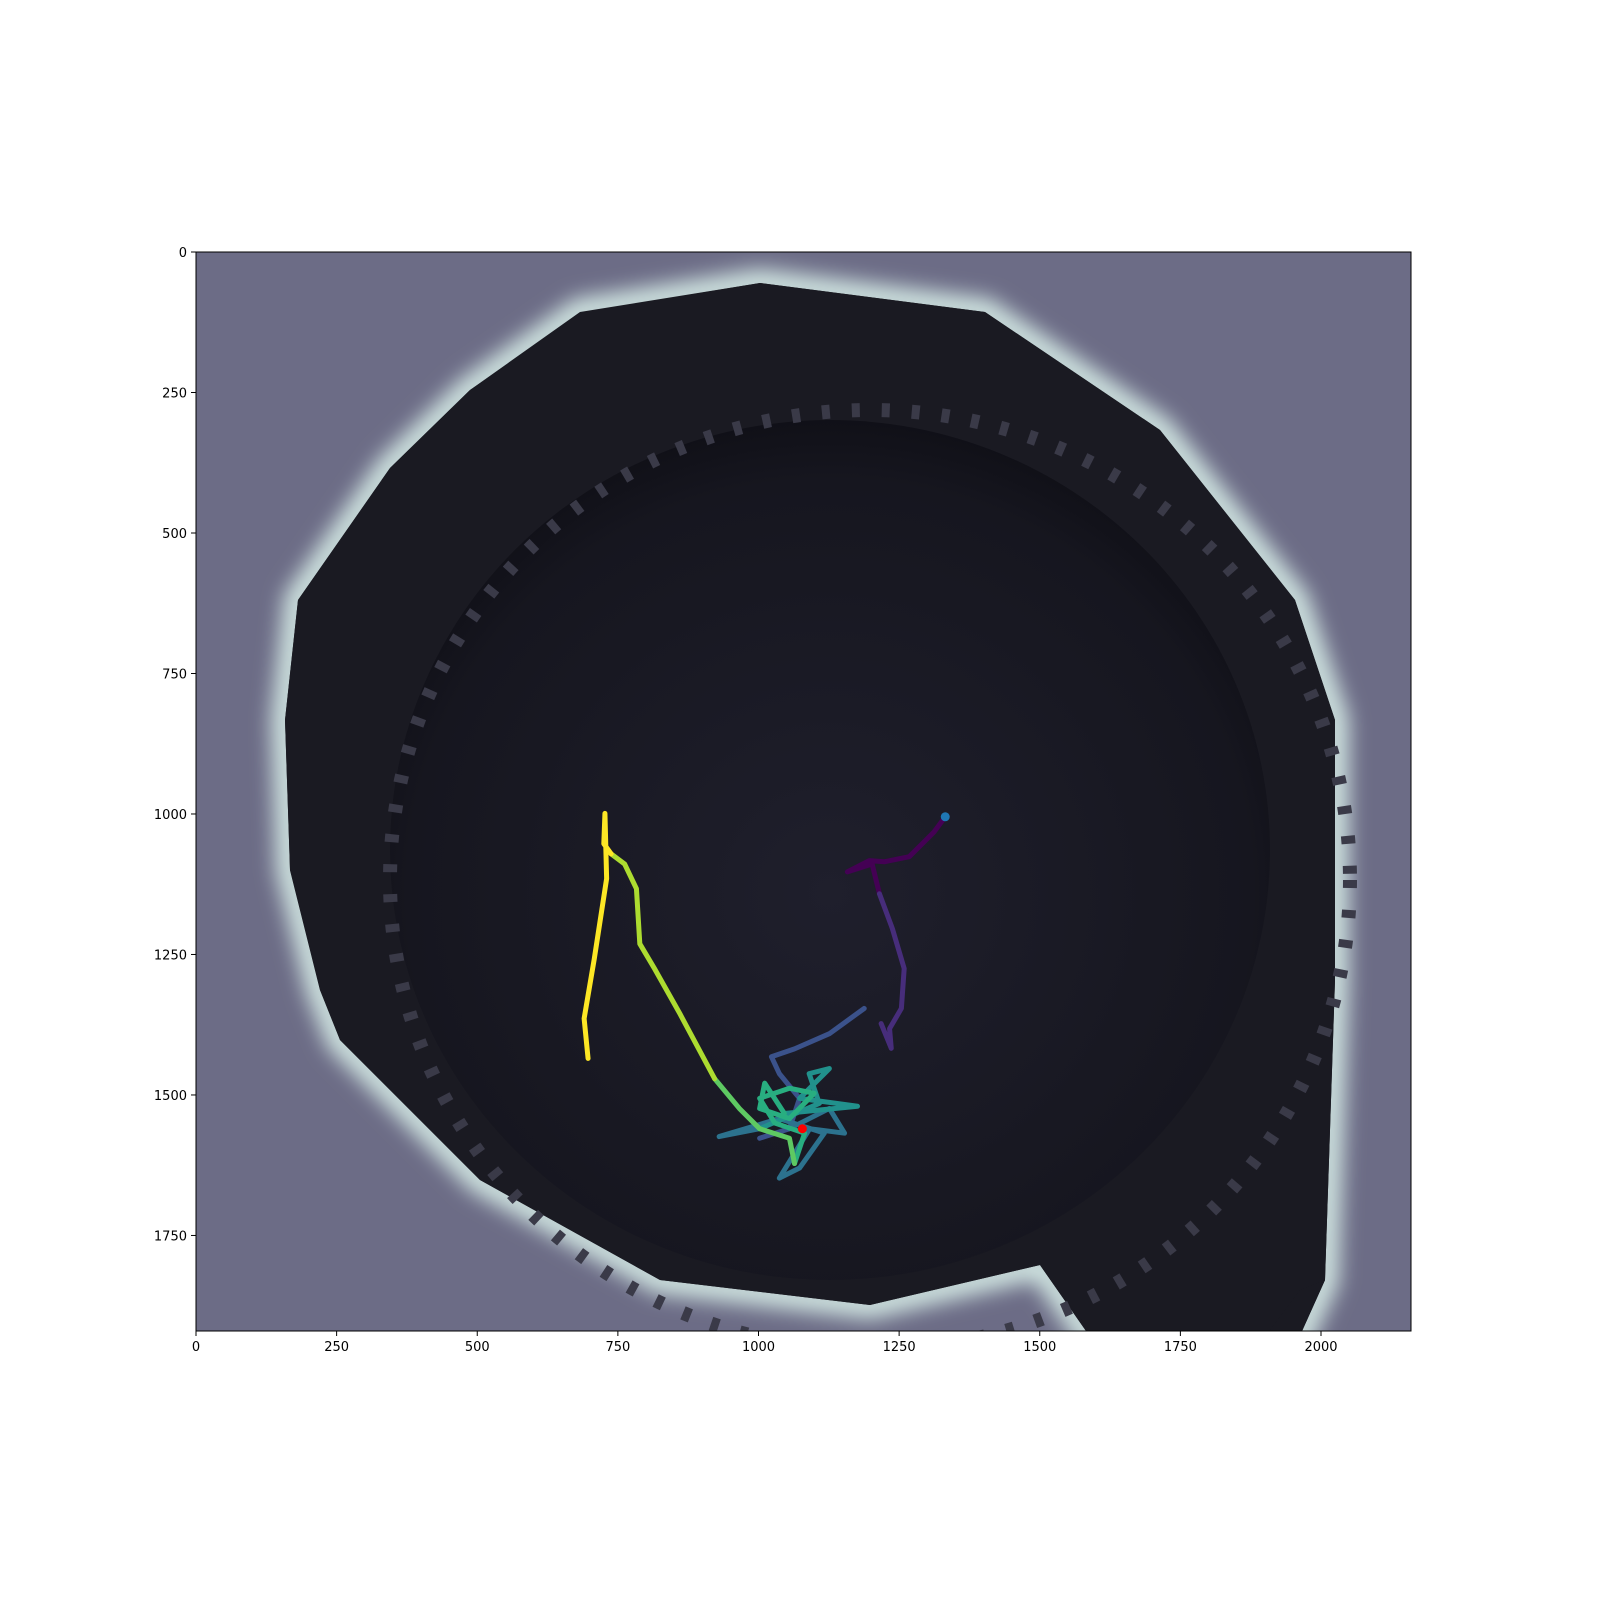 The image size is (1600, 1604). Describe the element at coordinates (1320, 1347) in the screenshot. I see `x-tick-label: 2000` at that location.